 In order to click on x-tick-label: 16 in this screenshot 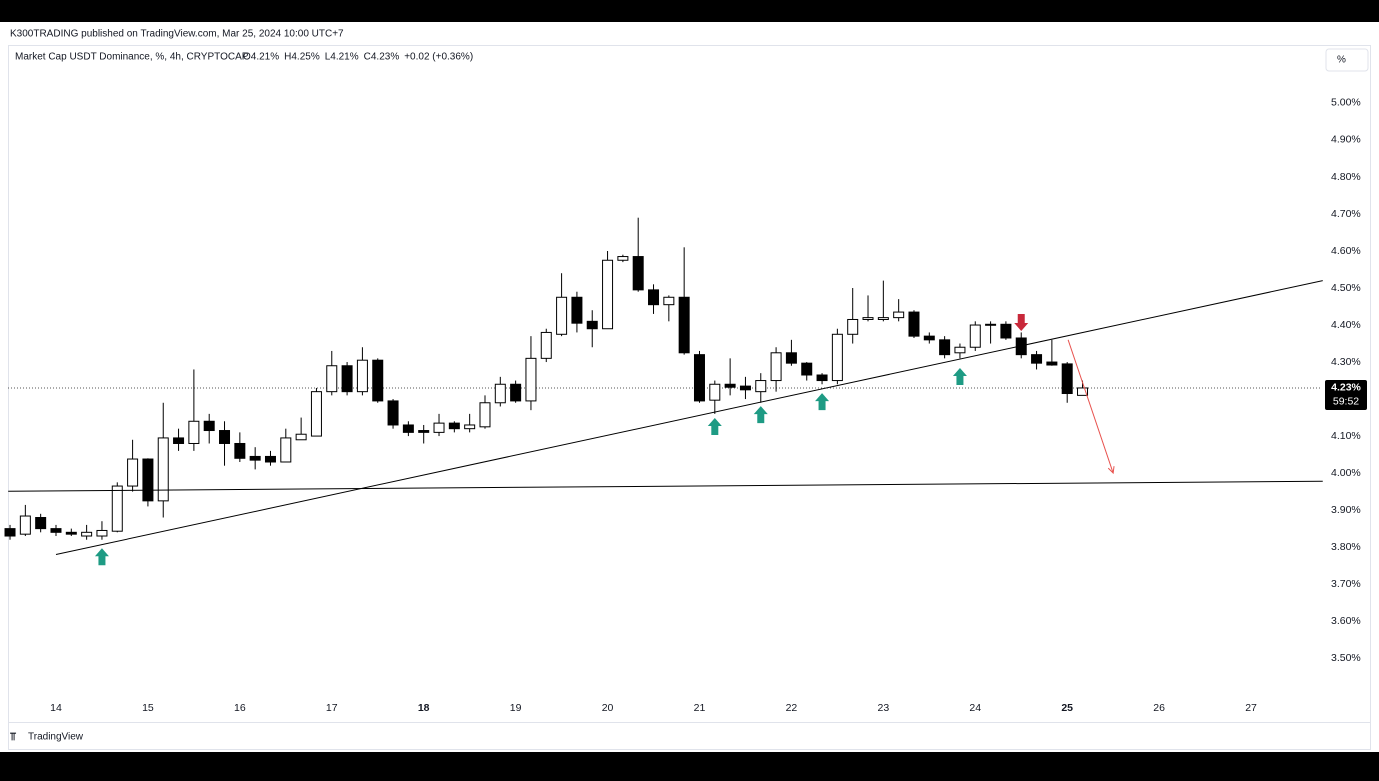, I will do `click(240, 708)`.